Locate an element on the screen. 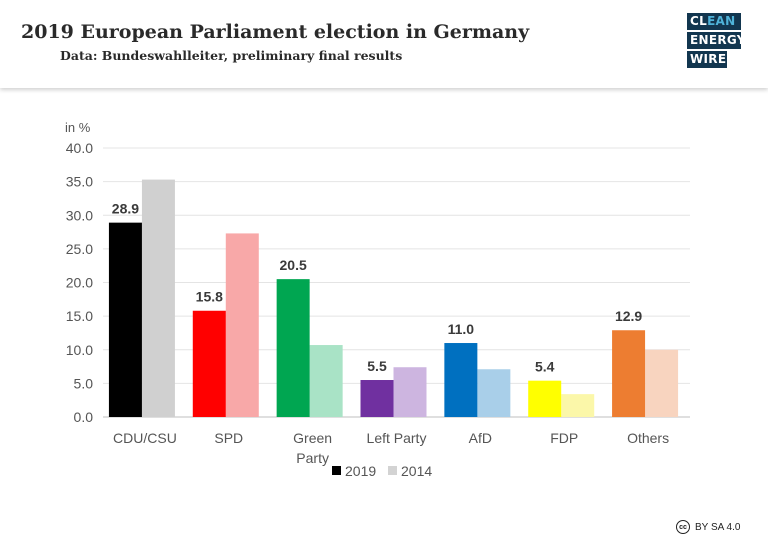 Image resolution: width=768 pixels, height=543 pixels. x-category-label: Party is located at coordinates (312, 458).